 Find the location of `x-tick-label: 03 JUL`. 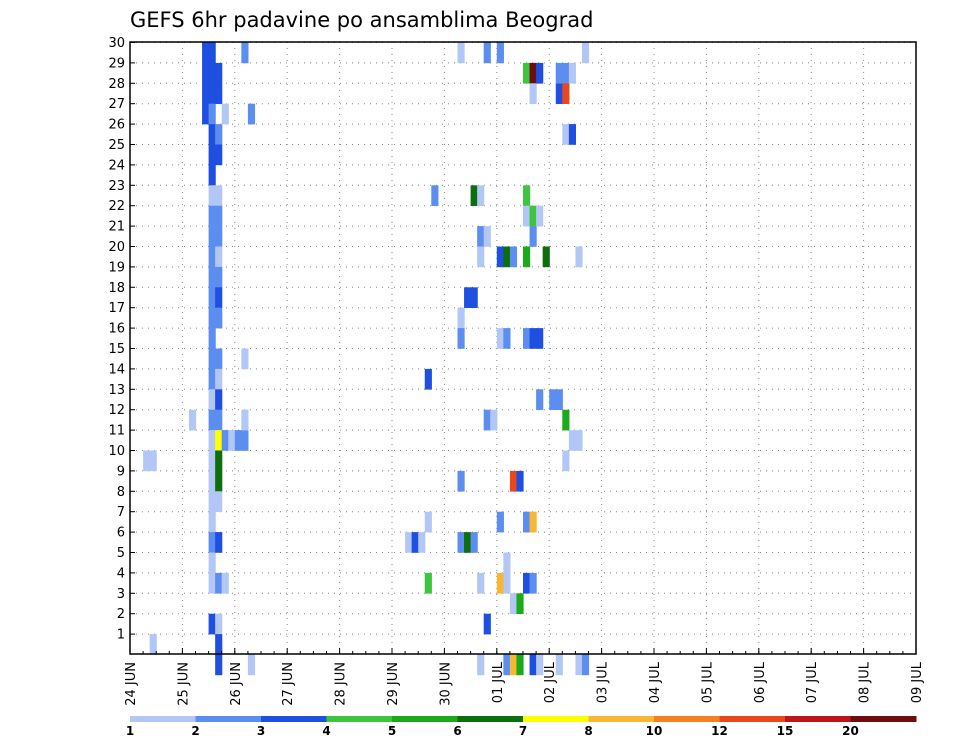

x-tick-label: 03 JUL is located at coordinates (603, 682).